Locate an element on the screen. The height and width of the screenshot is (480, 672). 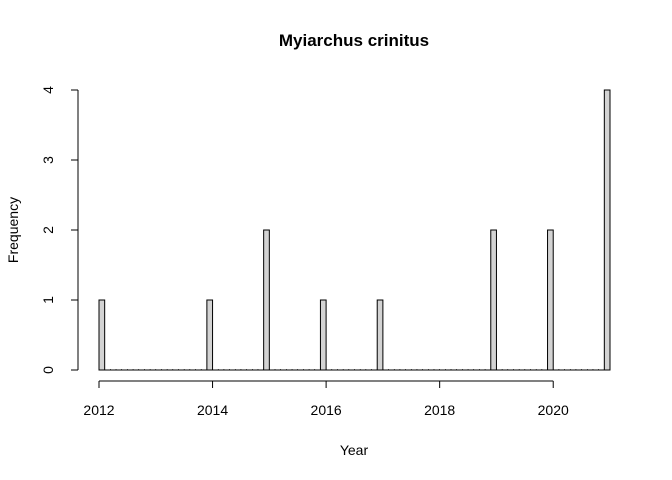
y-axis: 0 1 2 3 4 is located at coordinates (59, 230).